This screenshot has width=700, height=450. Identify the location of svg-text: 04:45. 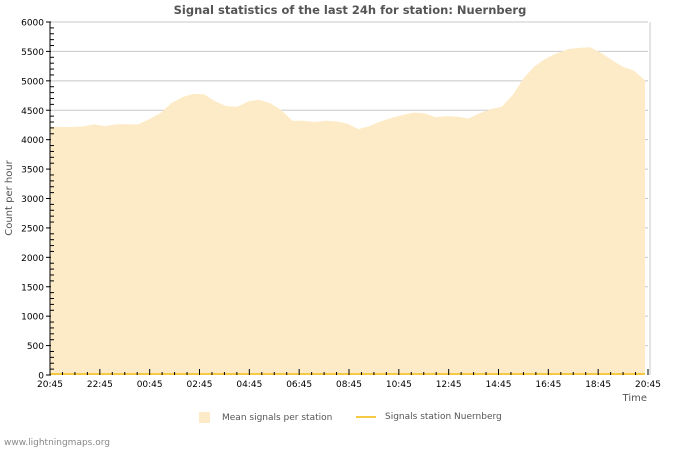
(249, 385).